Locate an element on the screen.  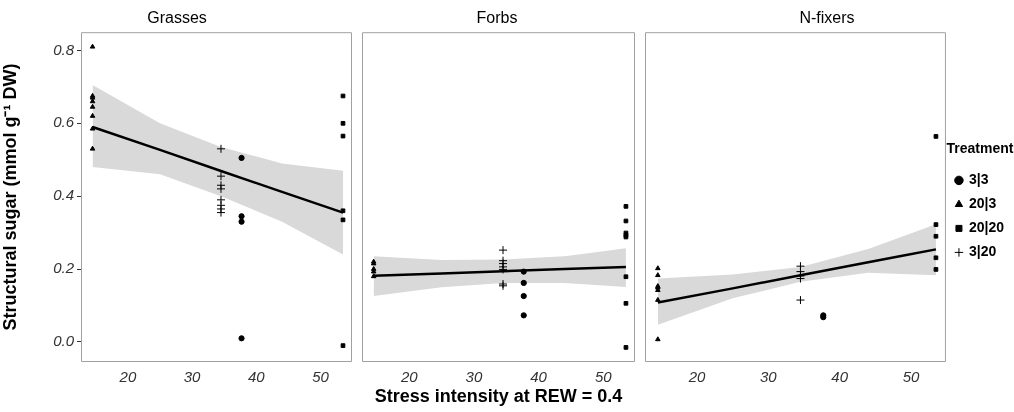
legend-label: 3|3 is located at coordinates (978, 179).